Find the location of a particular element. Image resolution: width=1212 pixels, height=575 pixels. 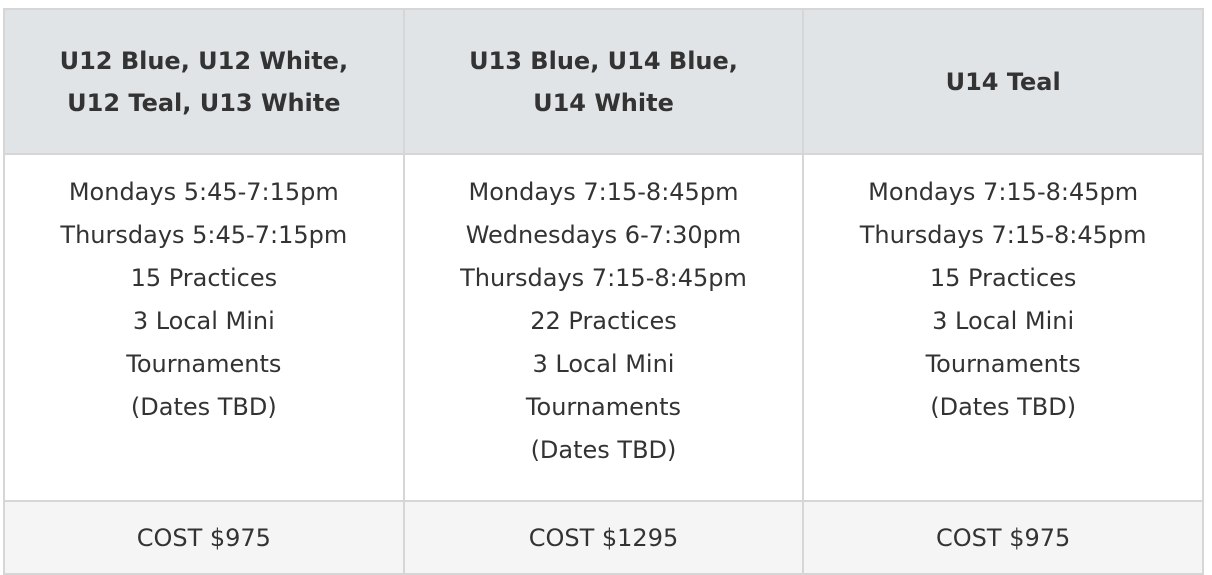

header-line: U12 Blue, U12 White, is located at coordinates (204, 60).